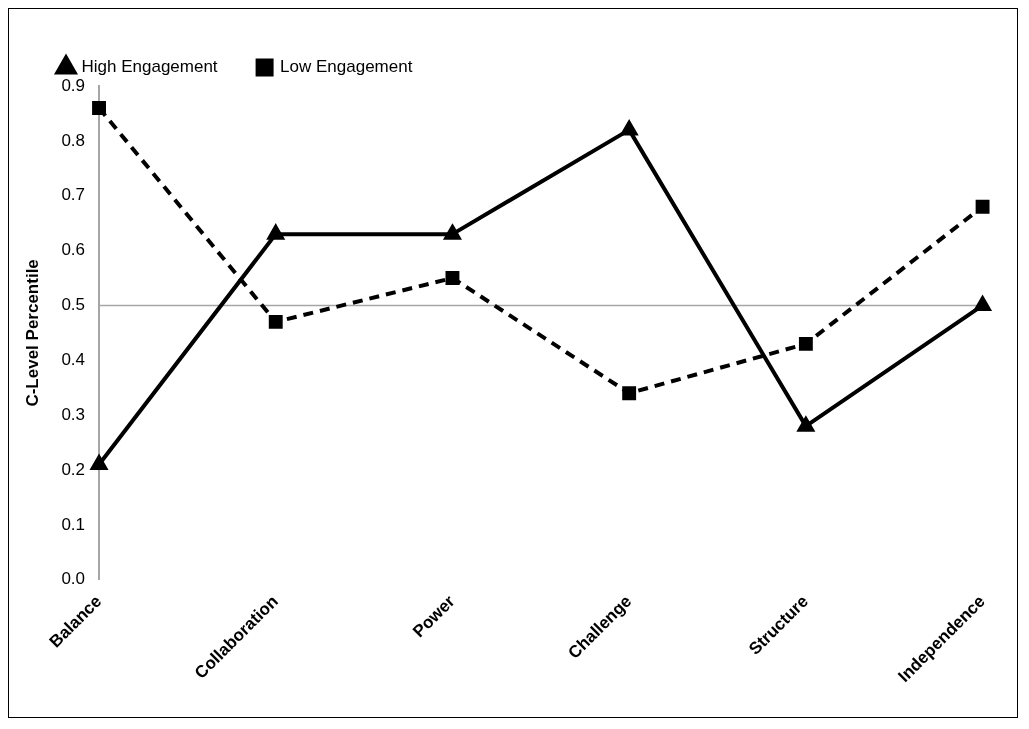 This screenshot has height=729, width=1029. I want to click on y-tick-label: 0.5, so click(73, 305).